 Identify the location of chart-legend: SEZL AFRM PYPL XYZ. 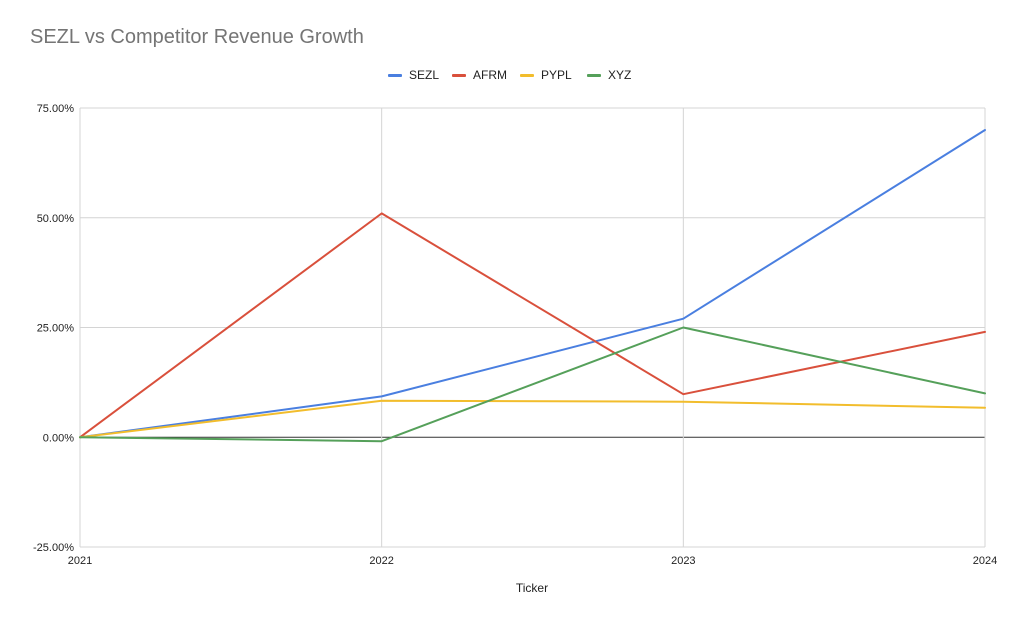
(505, 75).